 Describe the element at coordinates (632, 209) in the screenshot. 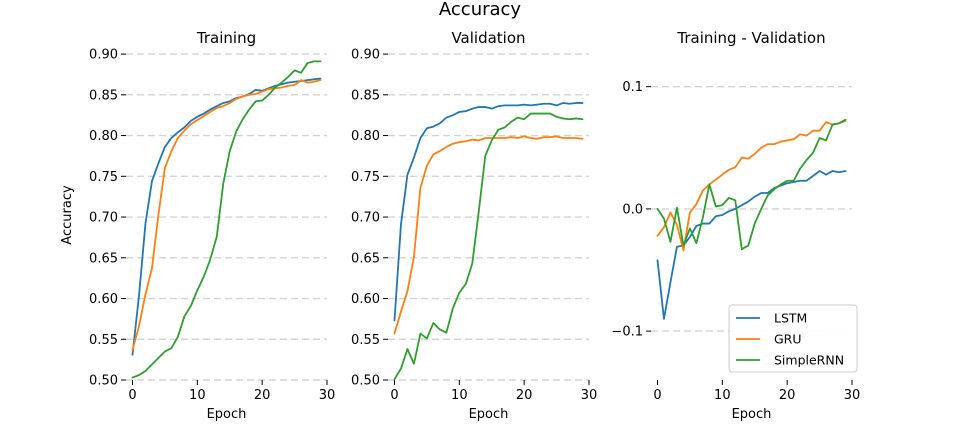

I see `y-tick-label: 0.0` at that location.